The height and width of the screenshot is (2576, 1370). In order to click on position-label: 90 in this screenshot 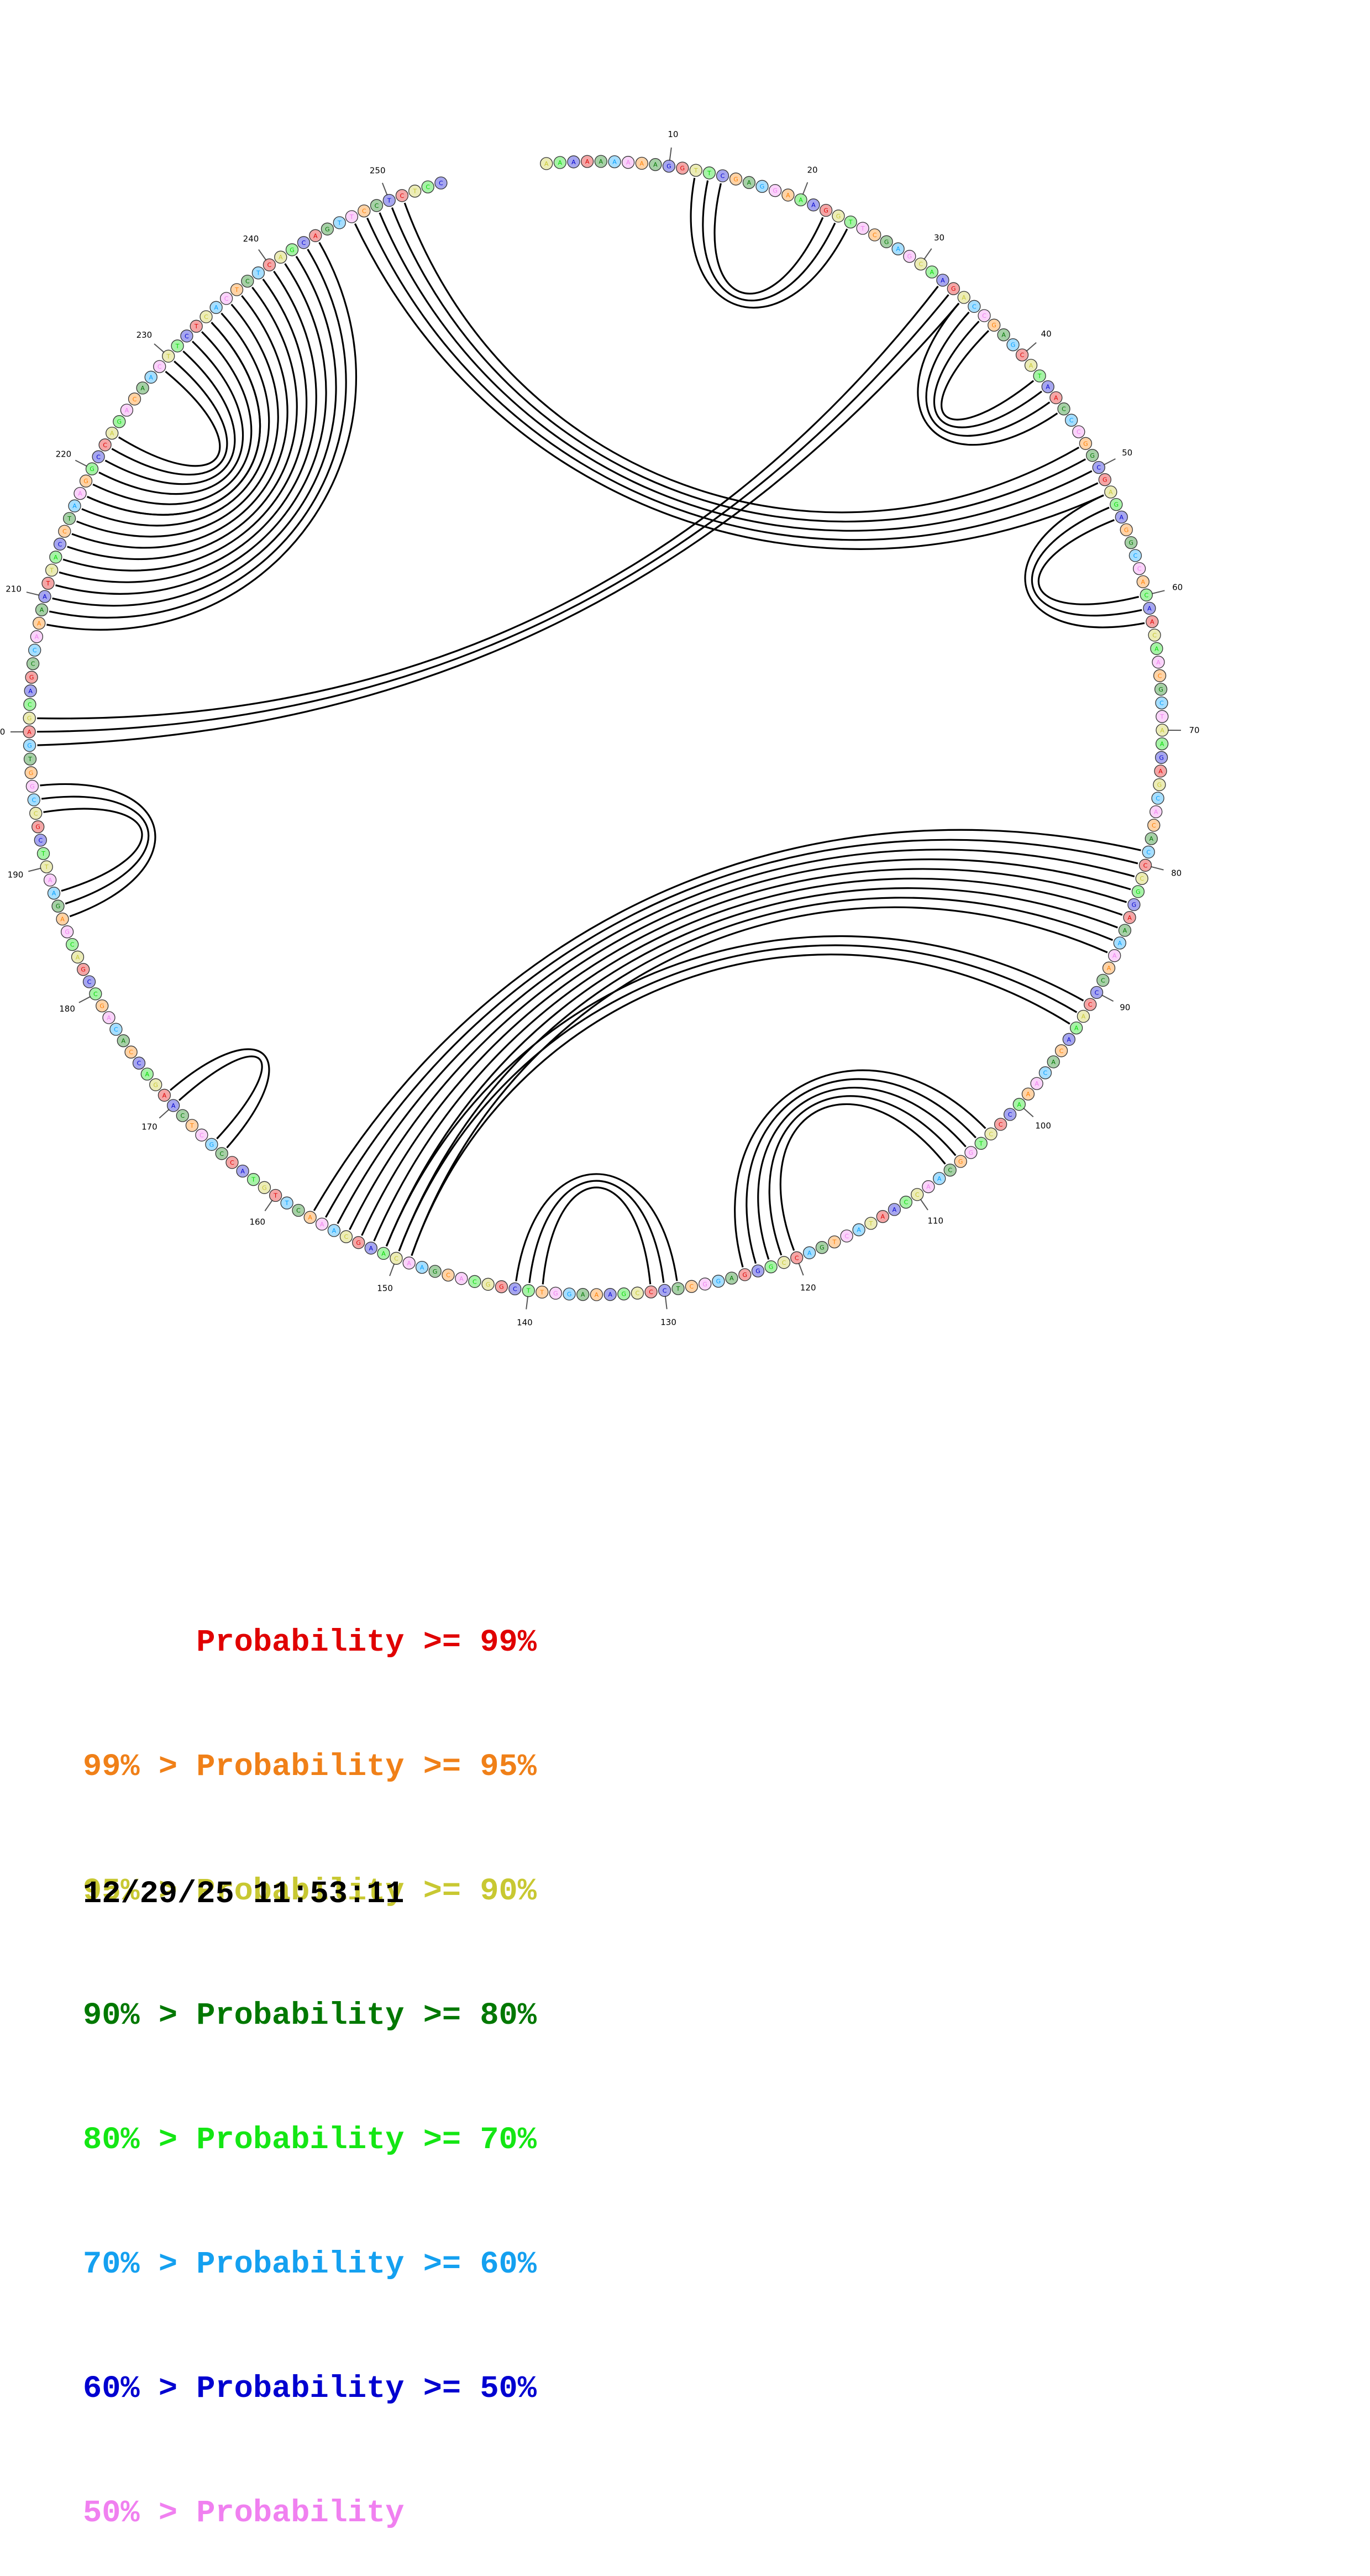, I will do `click(1125, 1007)`.